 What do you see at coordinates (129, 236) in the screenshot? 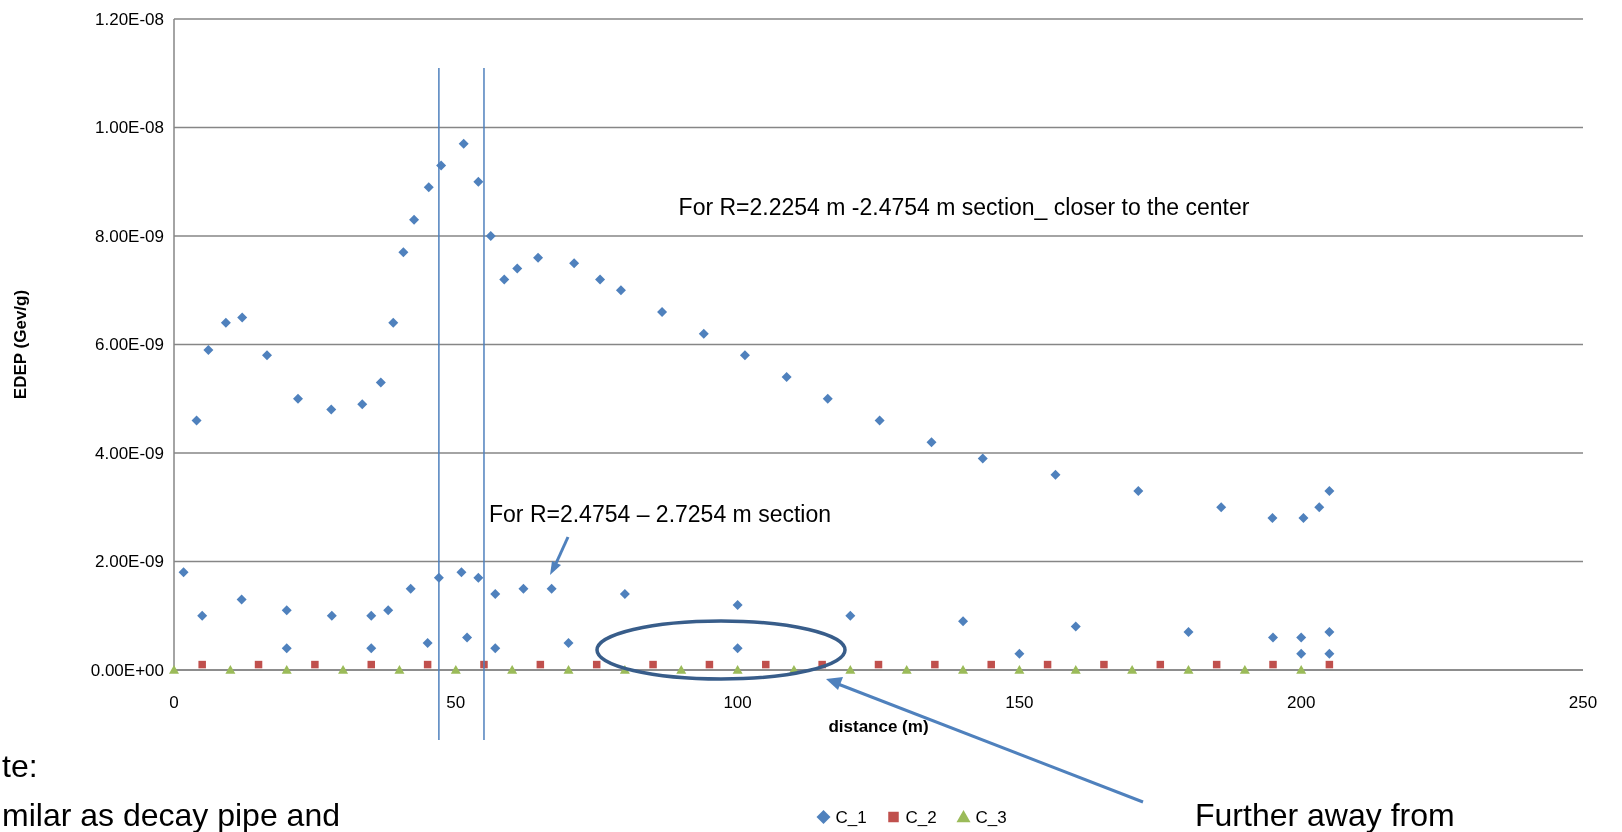
I see `y-tick-label: 8.00E-09` at bounding box center [129, 236].